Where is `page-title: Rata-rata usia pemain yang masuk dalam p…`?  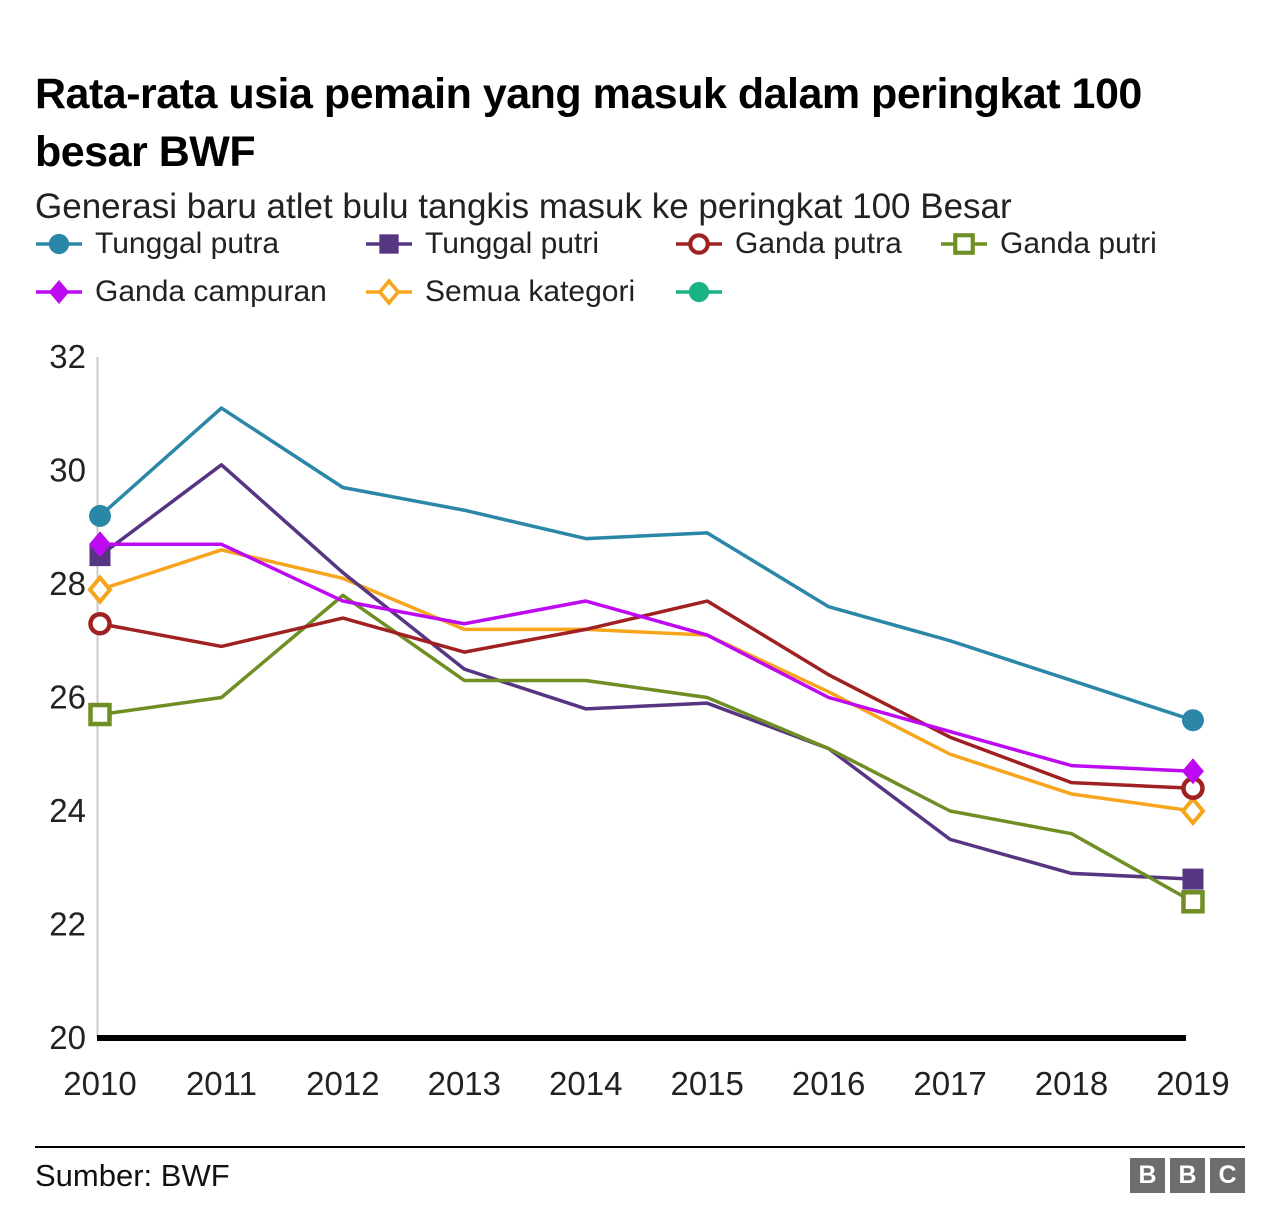 page-title: Rata-rata usia pemain yang masuk dalam p… is located at coordinates (588, 123).